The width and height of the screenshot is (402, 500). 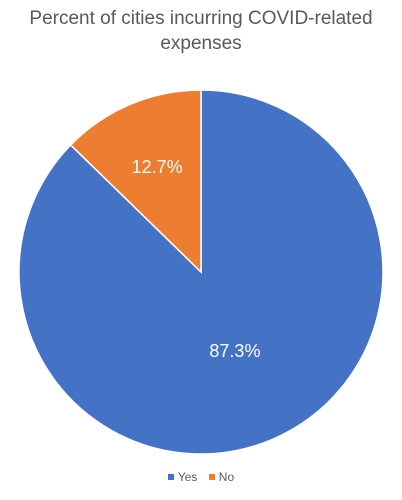 I want to click on legend-label-yes: Yes, so click(x=187, y=477).